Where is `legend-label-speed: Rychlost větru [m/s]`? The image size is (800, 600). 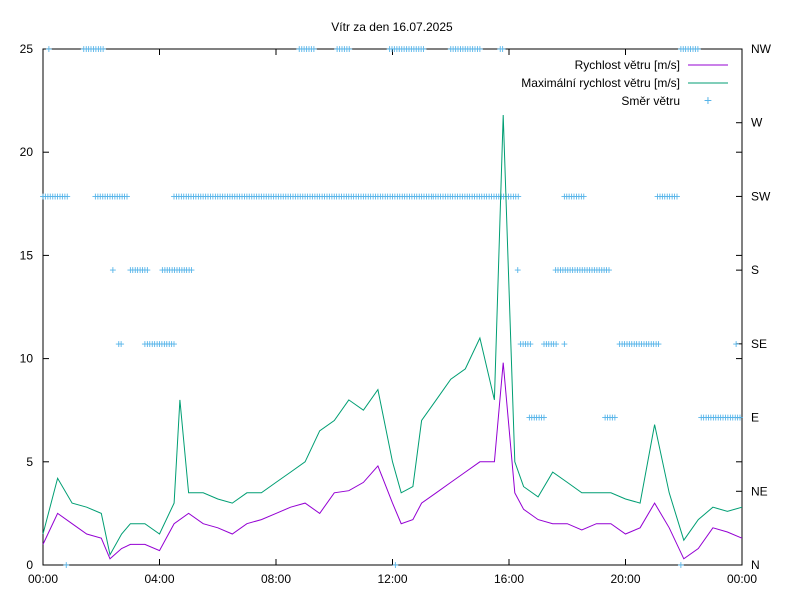 legend-label-speed: Rychlost větru [m/s] is located at coordinates (627, 65).